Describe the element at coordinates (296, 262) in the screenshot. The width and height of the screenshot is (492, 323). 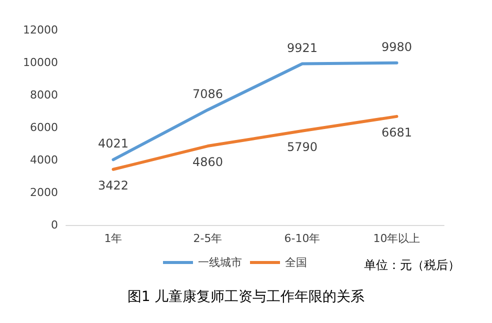
I see `legend-label: 全国` at that location.